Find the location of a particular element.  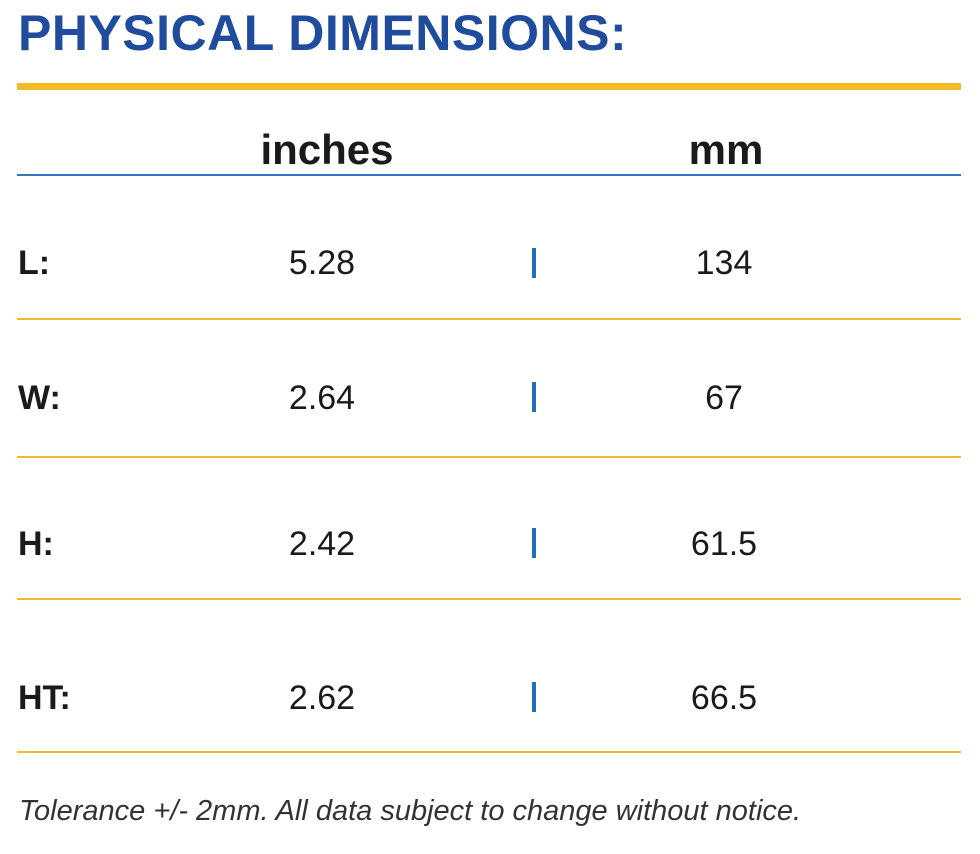

column-header-inches: inches is located at coordinates (327, 149).